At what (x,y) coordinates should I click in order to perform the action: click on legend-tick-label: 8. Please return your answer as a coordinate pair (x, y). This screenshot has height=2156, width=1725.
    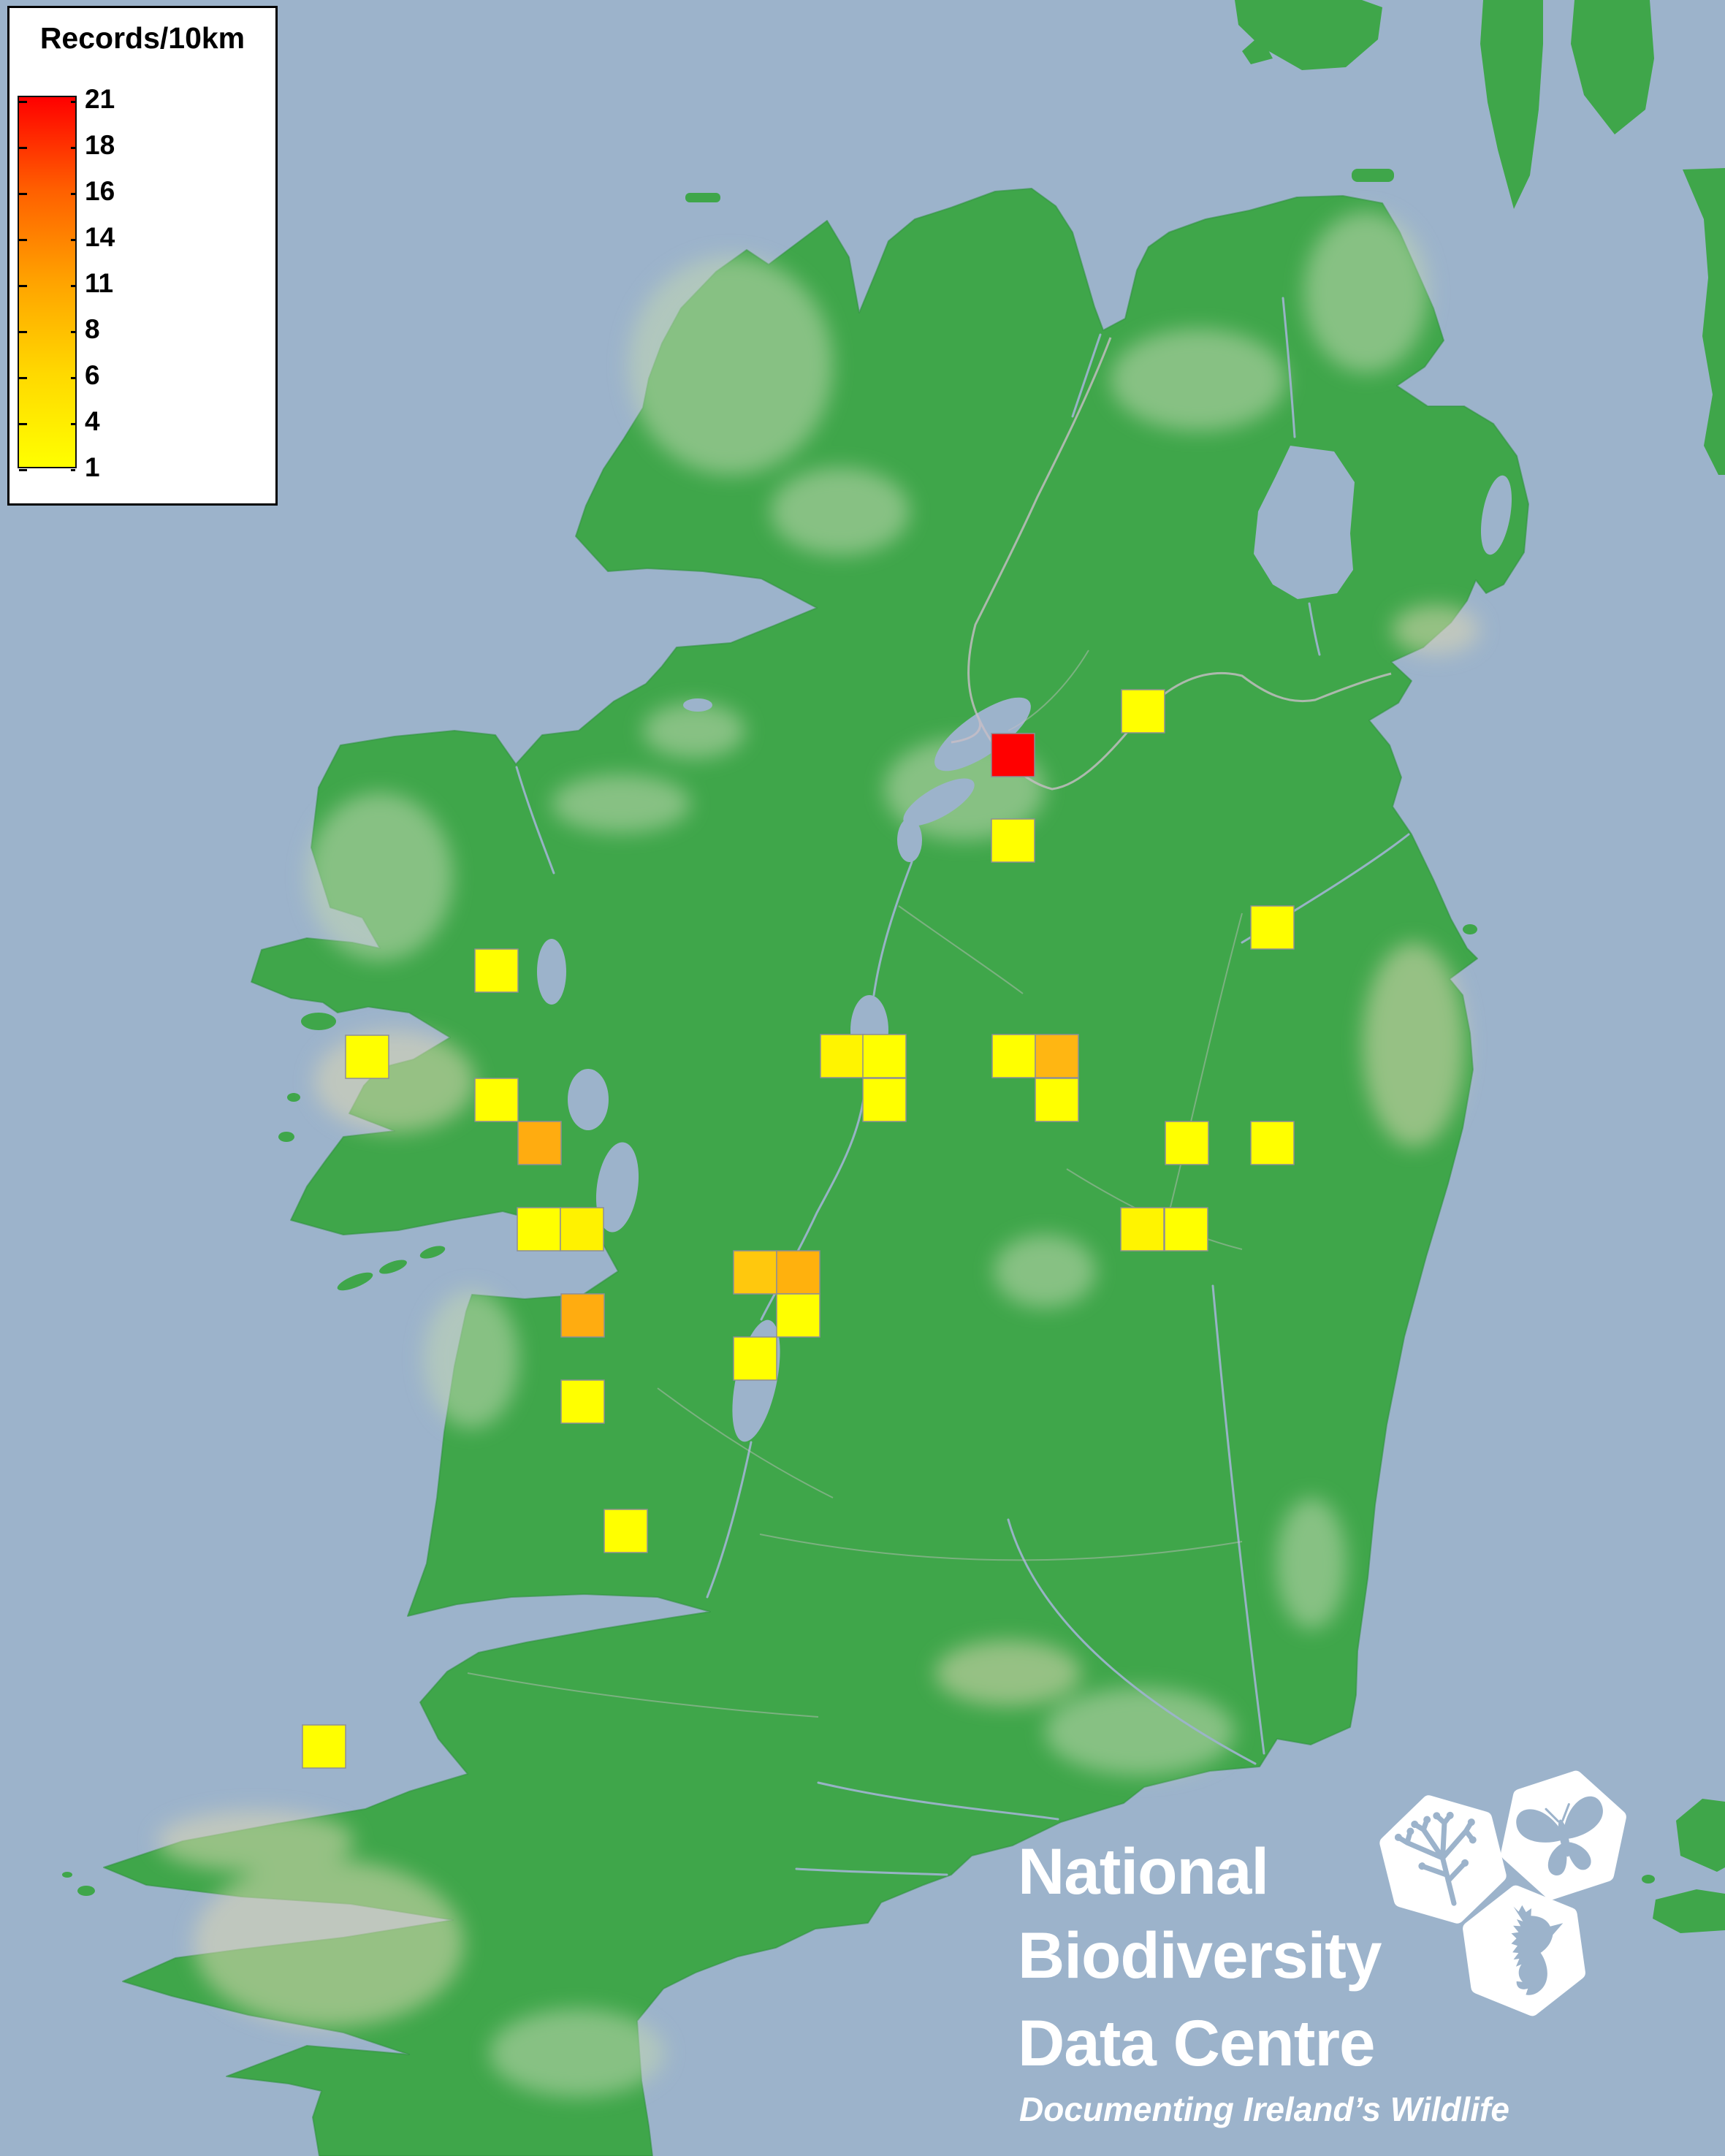
    Looking at the image, I should click on (93, 328).